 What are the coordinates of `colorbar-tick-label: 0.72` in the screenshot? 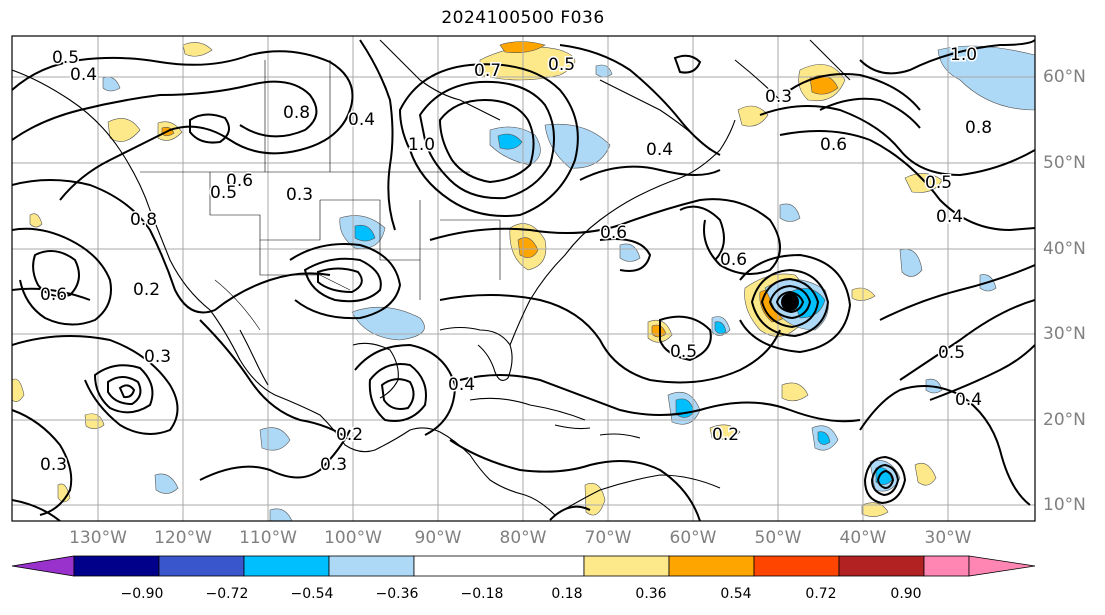 It's located at (821, 594).